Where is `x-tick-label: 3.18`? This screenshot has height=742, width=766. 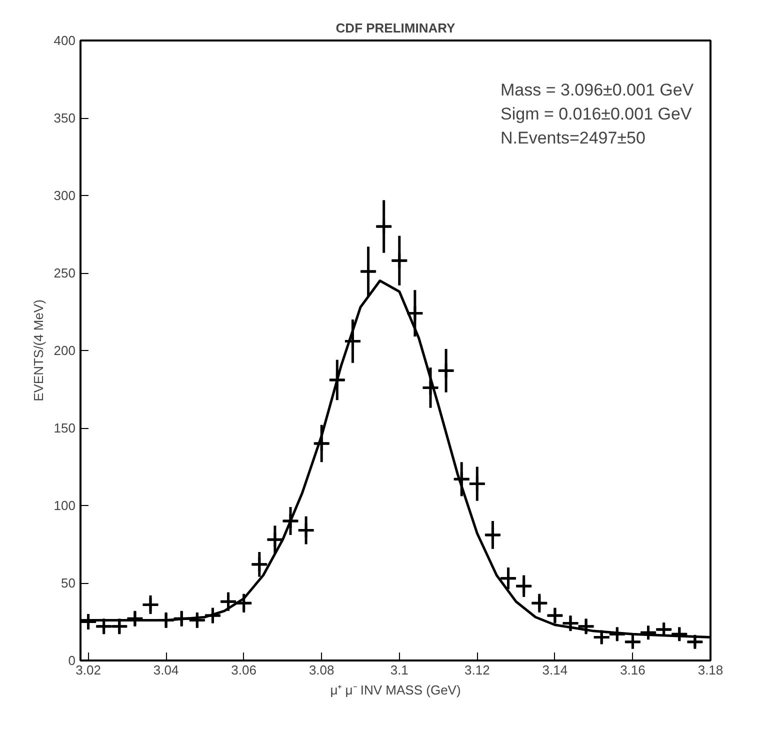
x-tick-label: 3.18 is located at coordinates (711, 670).